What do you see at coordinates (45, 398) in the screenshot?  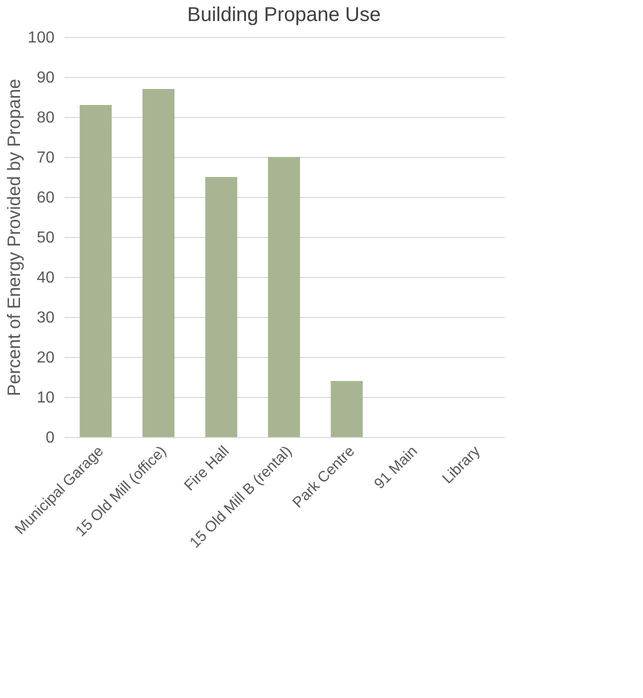 I see `y-tick-label: 10` at bounding box center [45, 398].